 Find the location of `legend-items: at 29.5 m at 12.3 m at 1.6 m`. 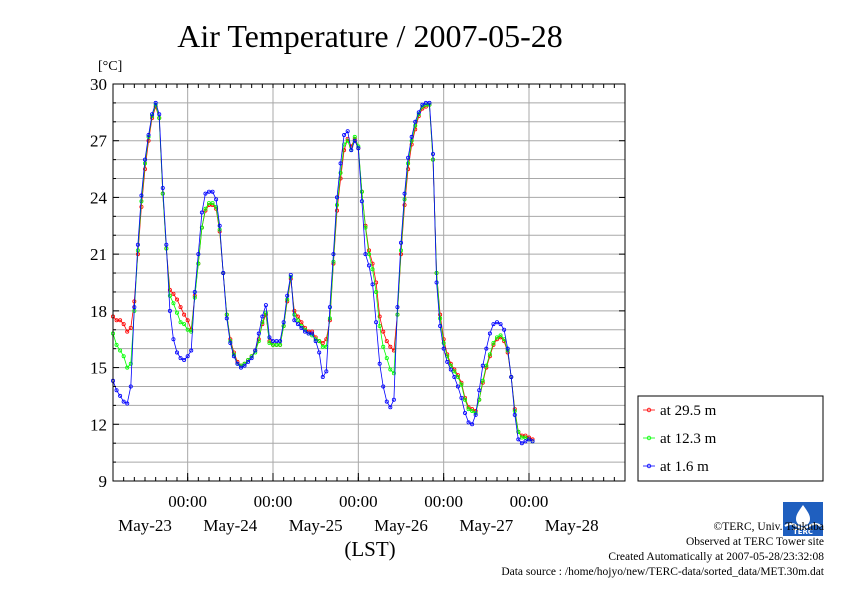

legend-items: at 29.5 m at 12.3 m at 1.6 m is located at coordinates (680, 439).